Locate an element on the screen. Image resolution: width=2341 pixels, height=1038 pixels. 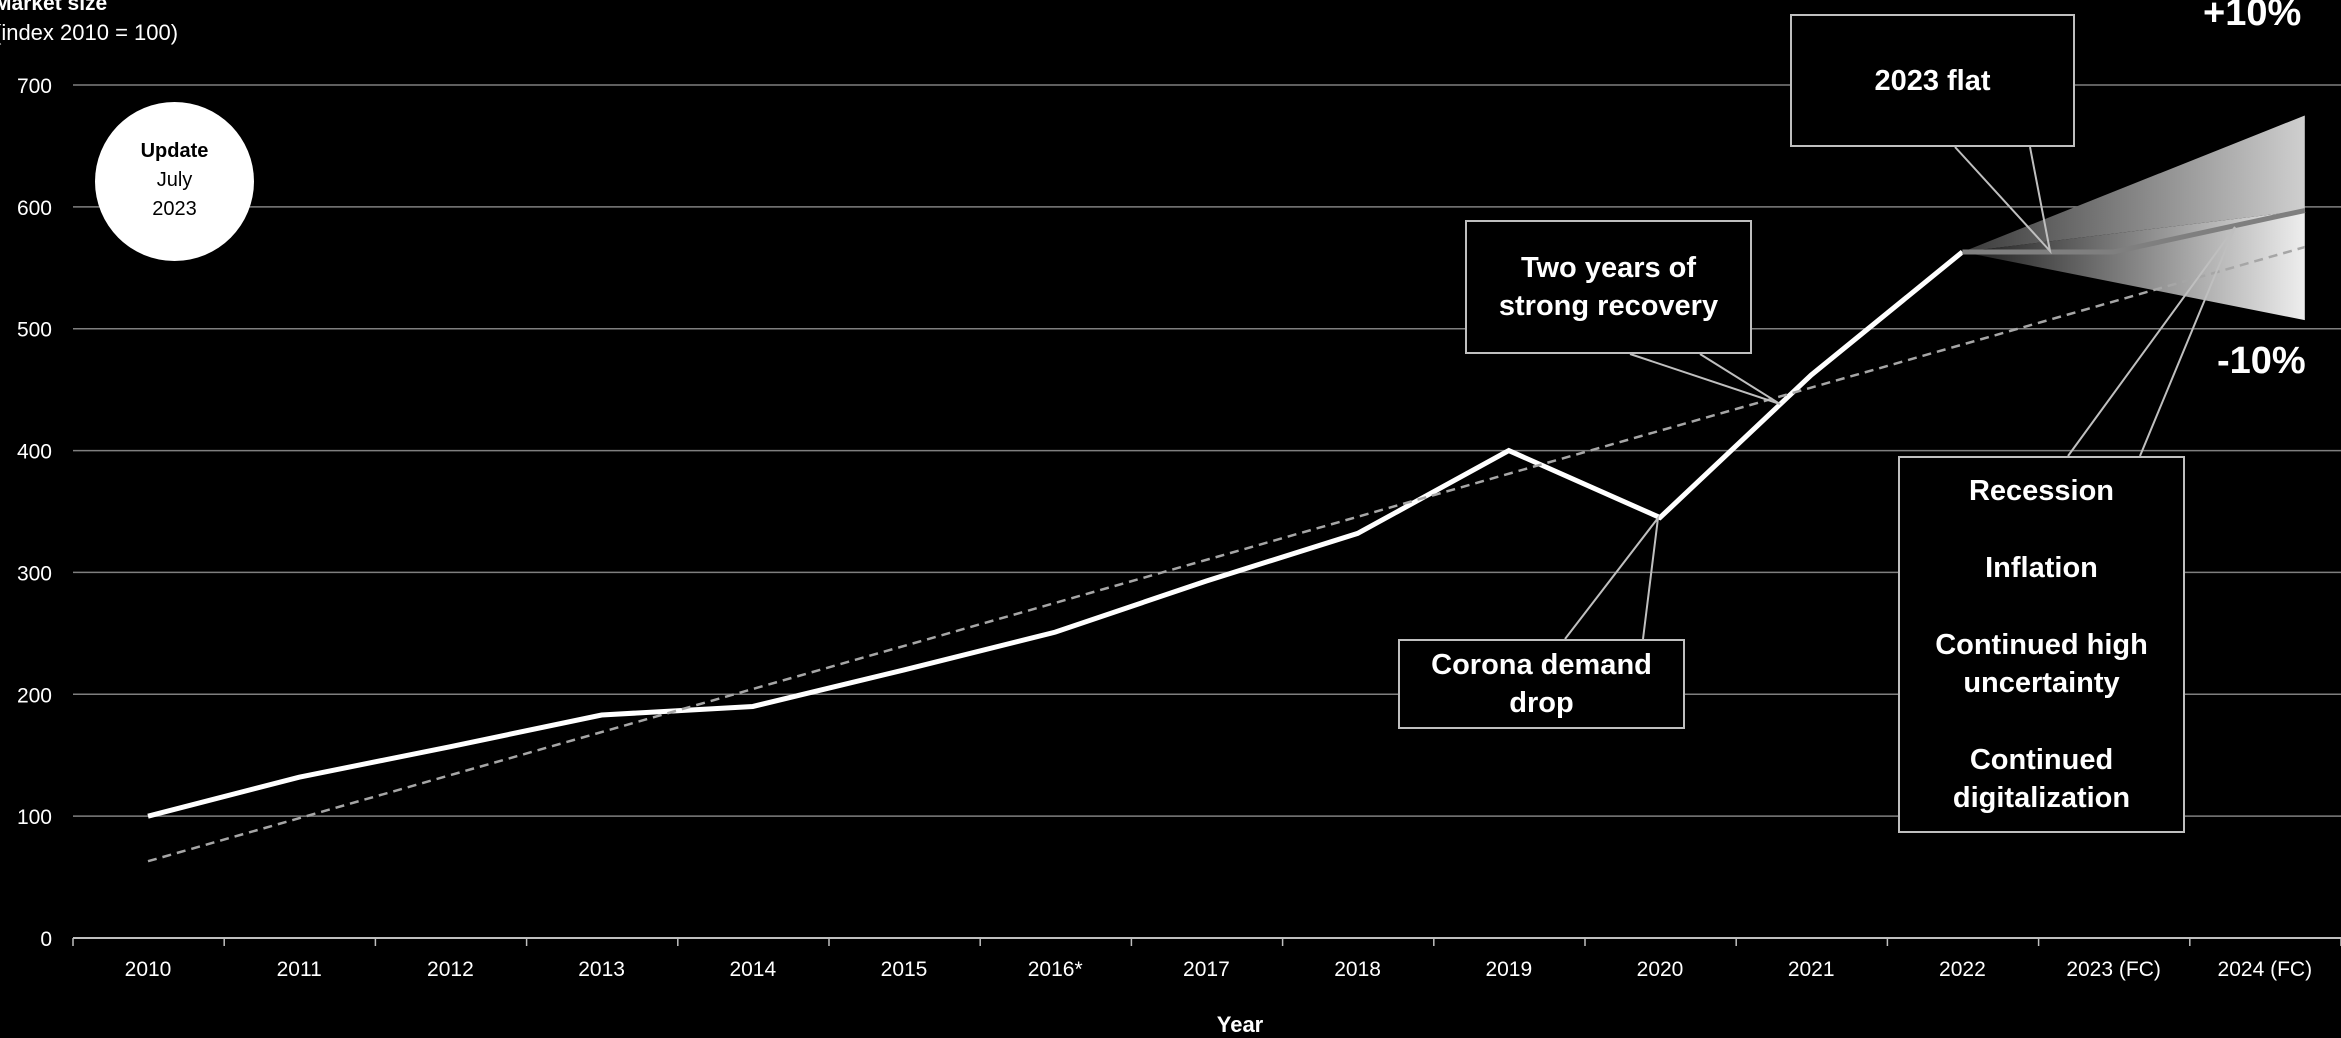
y-tick-label-300: 300 is located at coordinates (34, 573).